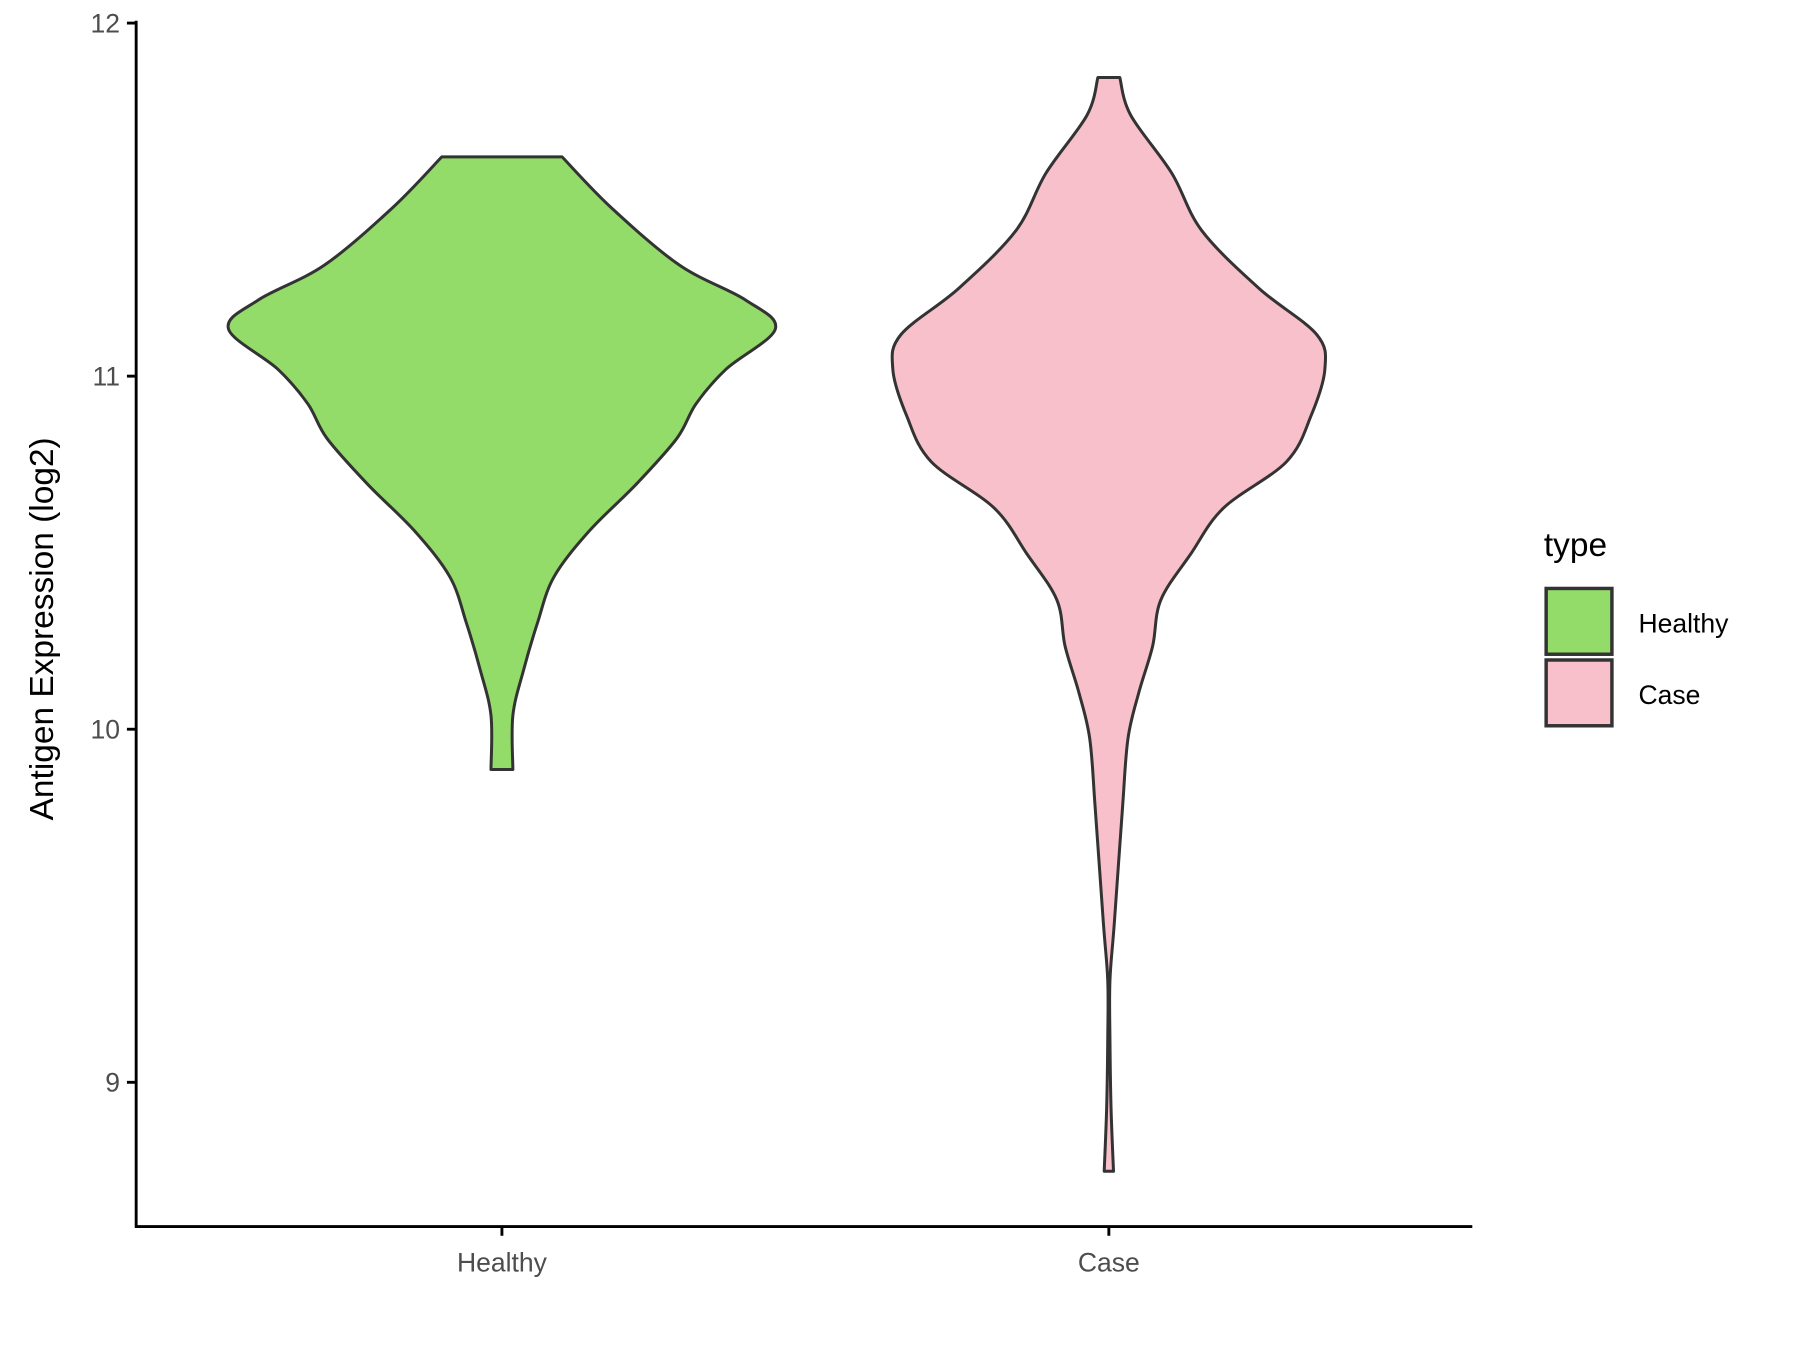 This screenshot has height=1350, width=1800. I want to click on y-tick-label: 9, so click(112, 1083).